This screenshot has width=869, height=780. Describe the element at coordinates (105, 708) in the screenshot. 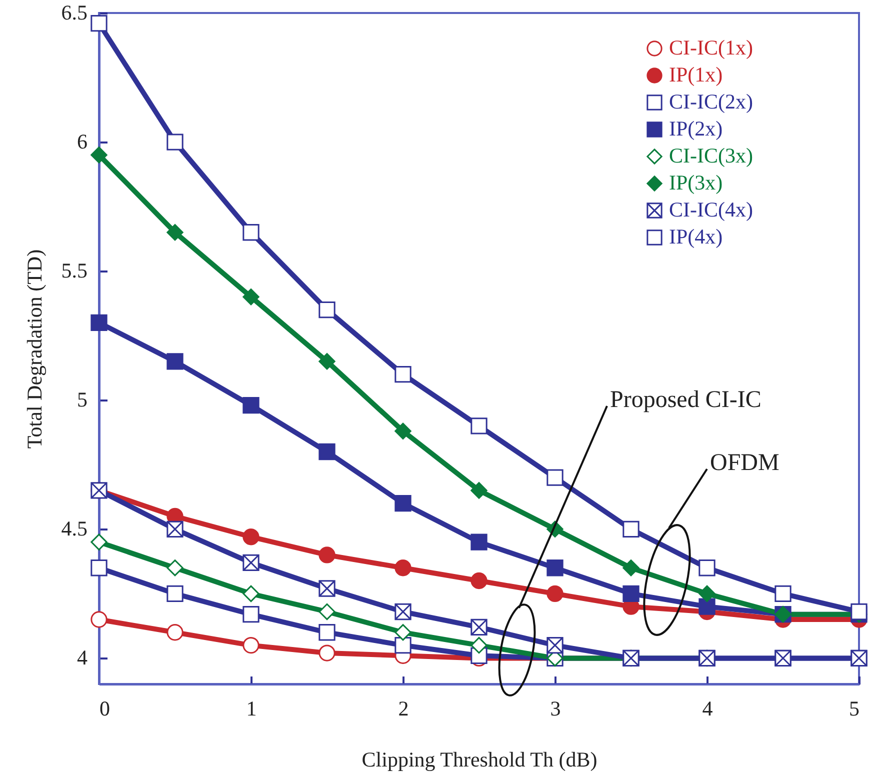

I see `x-tick-label: 0` at that location.